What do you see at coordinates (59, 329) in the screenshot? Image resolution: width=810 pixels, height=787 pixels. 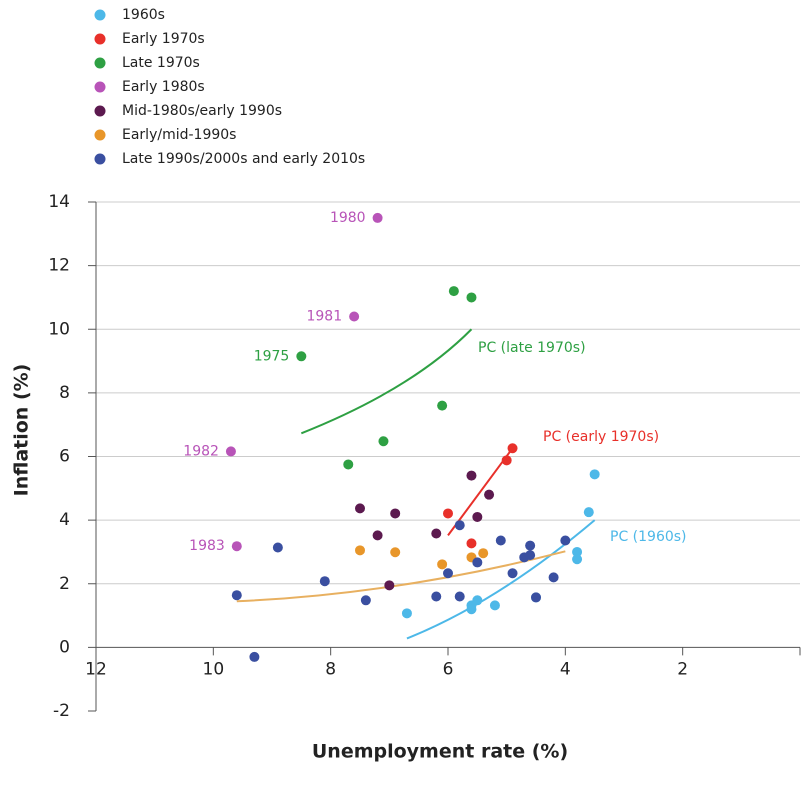 I see `y-tick-label: 10` at bounding box center [59, 329].